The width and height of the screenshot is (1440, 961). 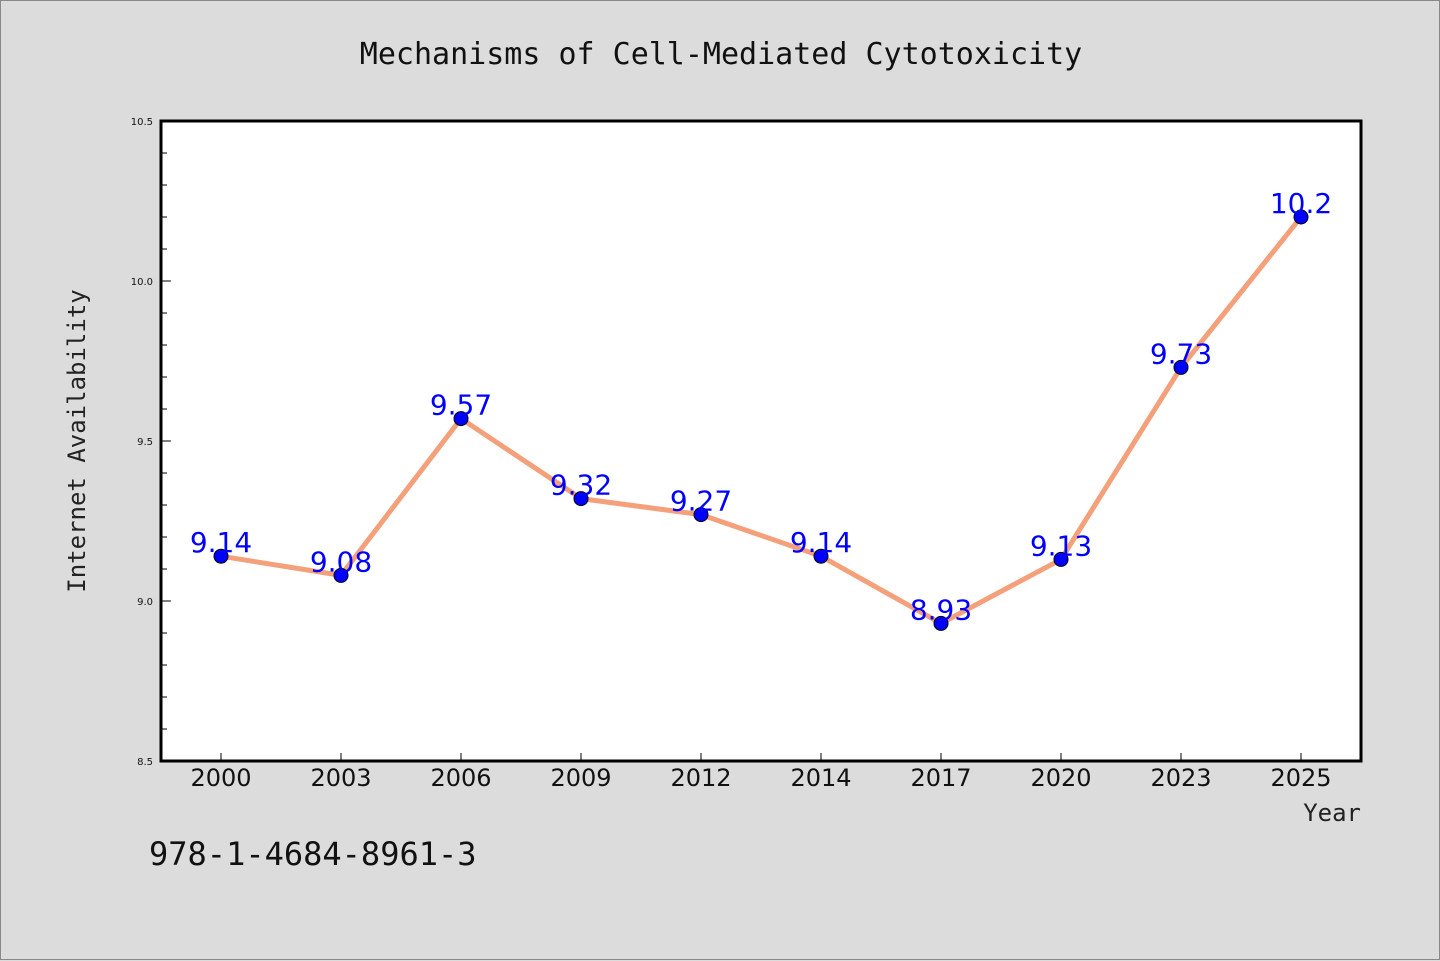 I want to click on x-tick-label: 2023, so click(x=1180, y=778).